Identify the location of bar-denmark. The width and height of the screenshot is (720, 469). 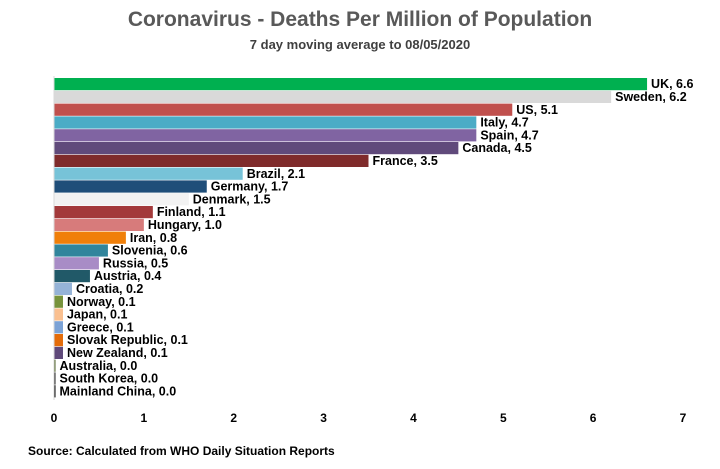
(121, 199).